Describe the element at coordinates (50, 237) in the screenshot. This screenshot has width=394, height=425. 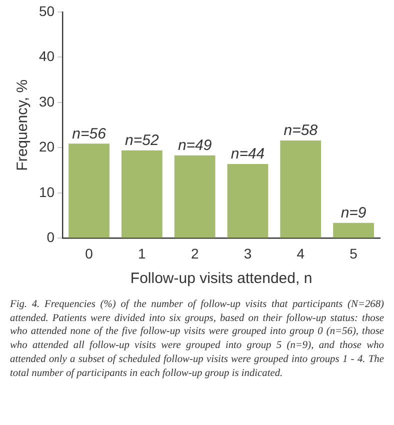
I see `y-tick-label: 0` at that location.